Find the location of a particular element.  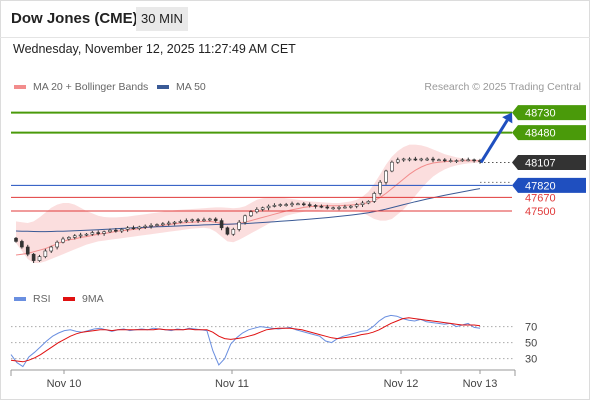

rsi-tick-label: 30 is located at coordinates (531, 360).